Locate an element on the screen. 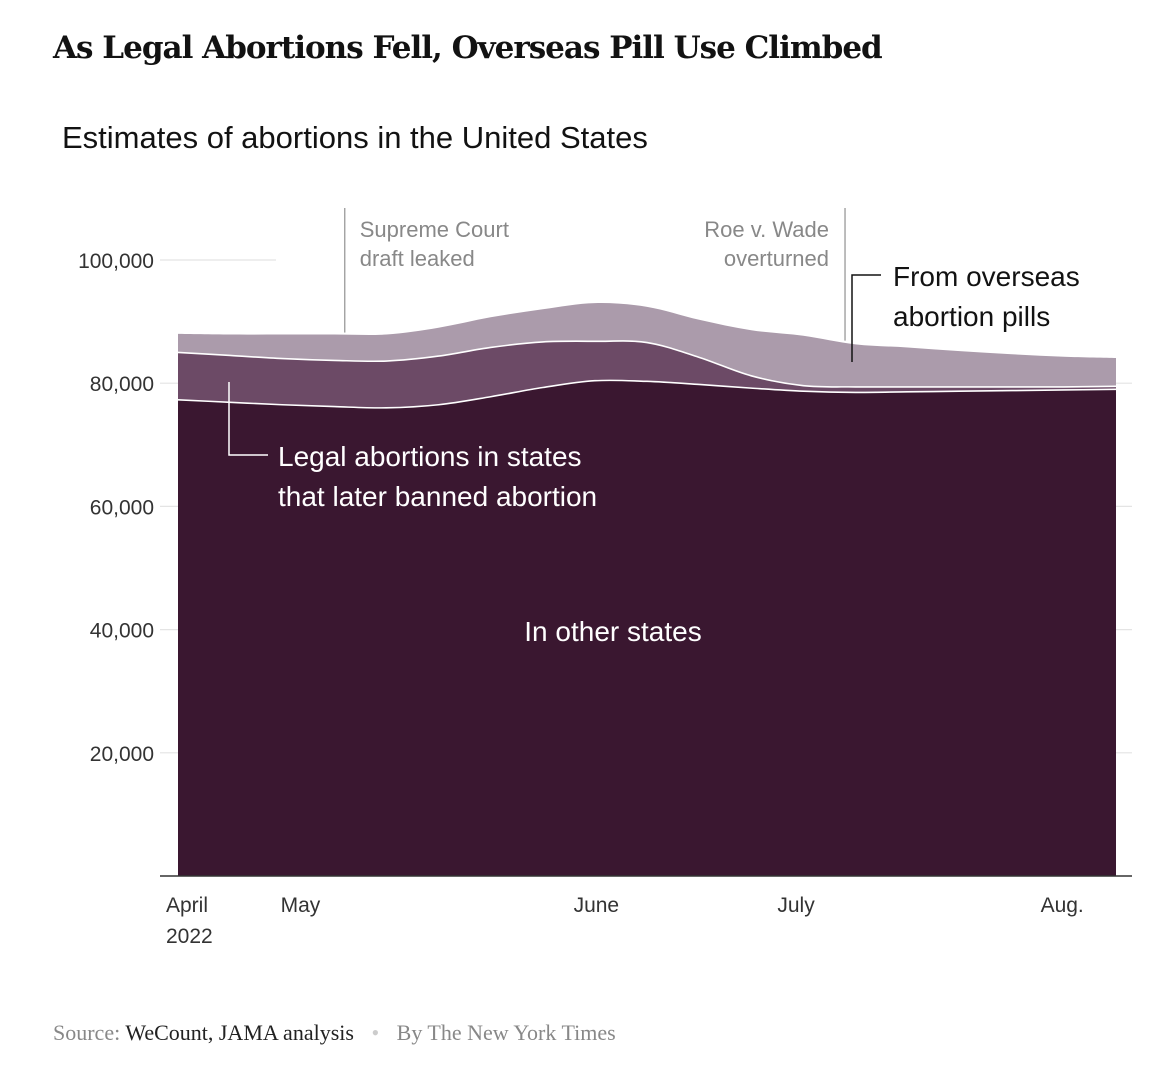  pills-series-label-line2: abortion pills is located at coordinates (971, 316).